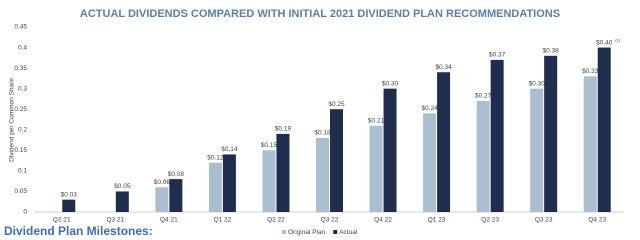  I want to click on x-tick-label: Q4 22, so click(383, 220).